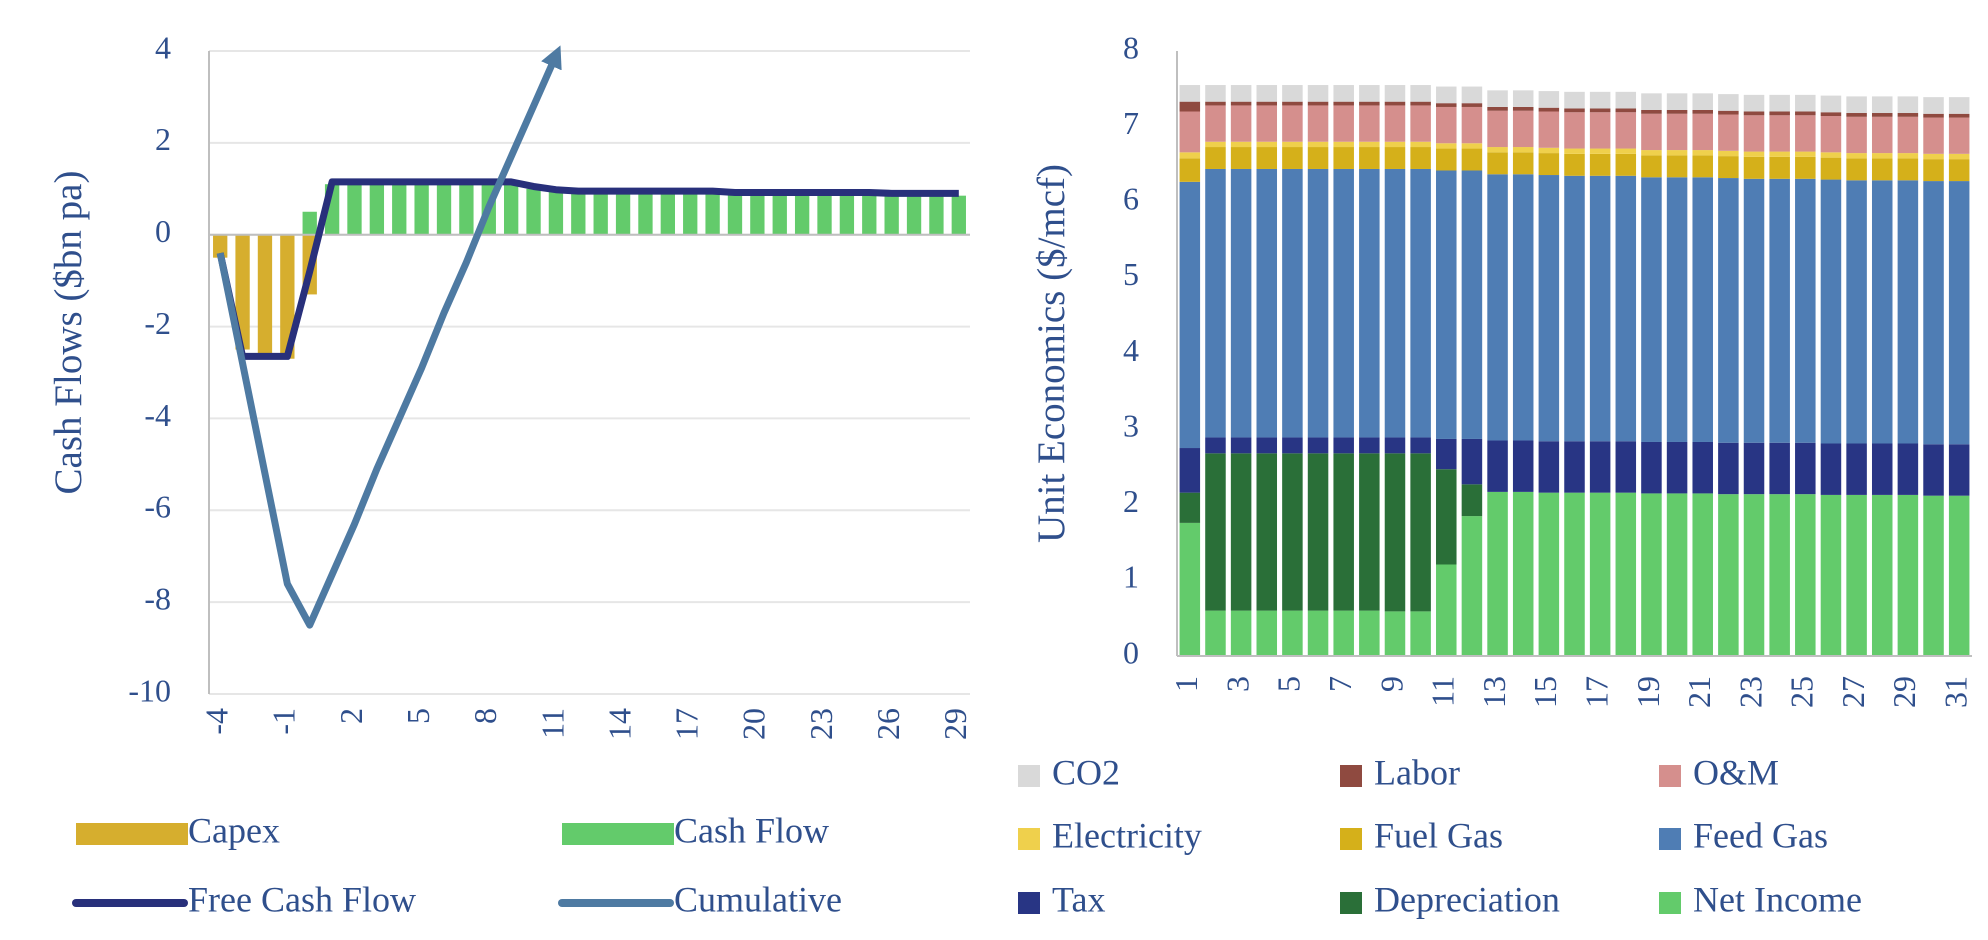 The image size is (1988, 940). I want to click on x-tick-label: 21, so click(1699, 692).